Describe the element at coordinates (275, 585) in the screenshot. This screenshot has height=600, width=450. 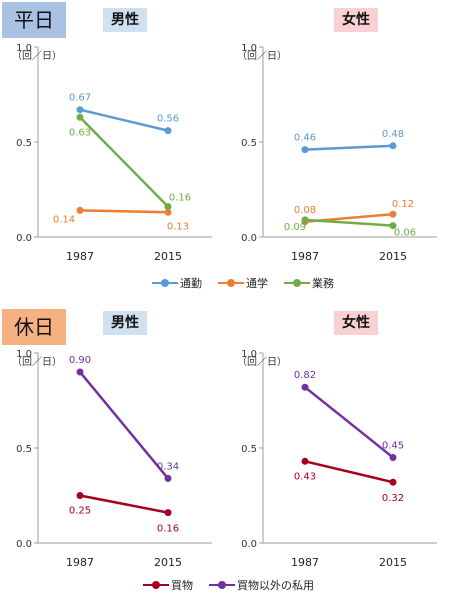
I see `legend-label: 買物以外の私用` at that location.